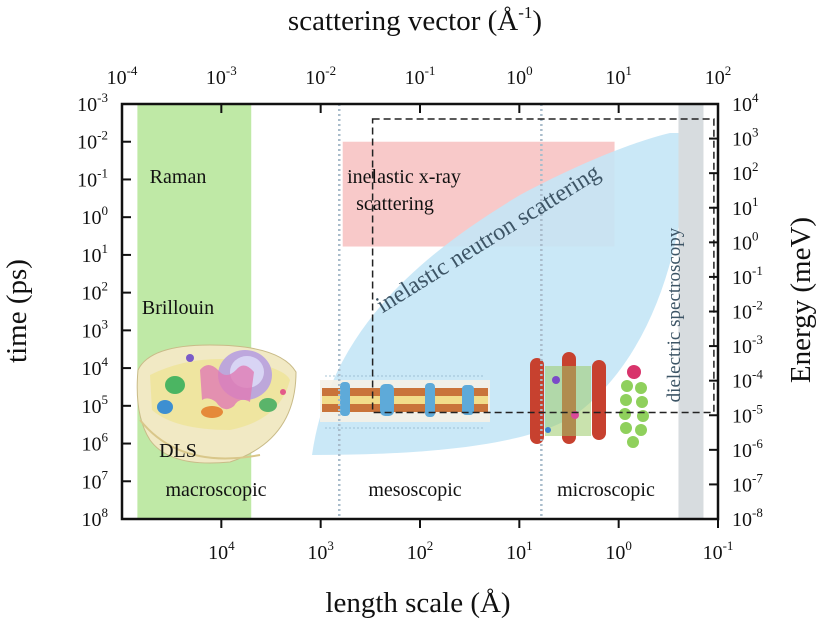 The width and height of the screenshot is (830, 621). I want to click on top-axis-title: scattering vector (Å-1), so click(415, 20).